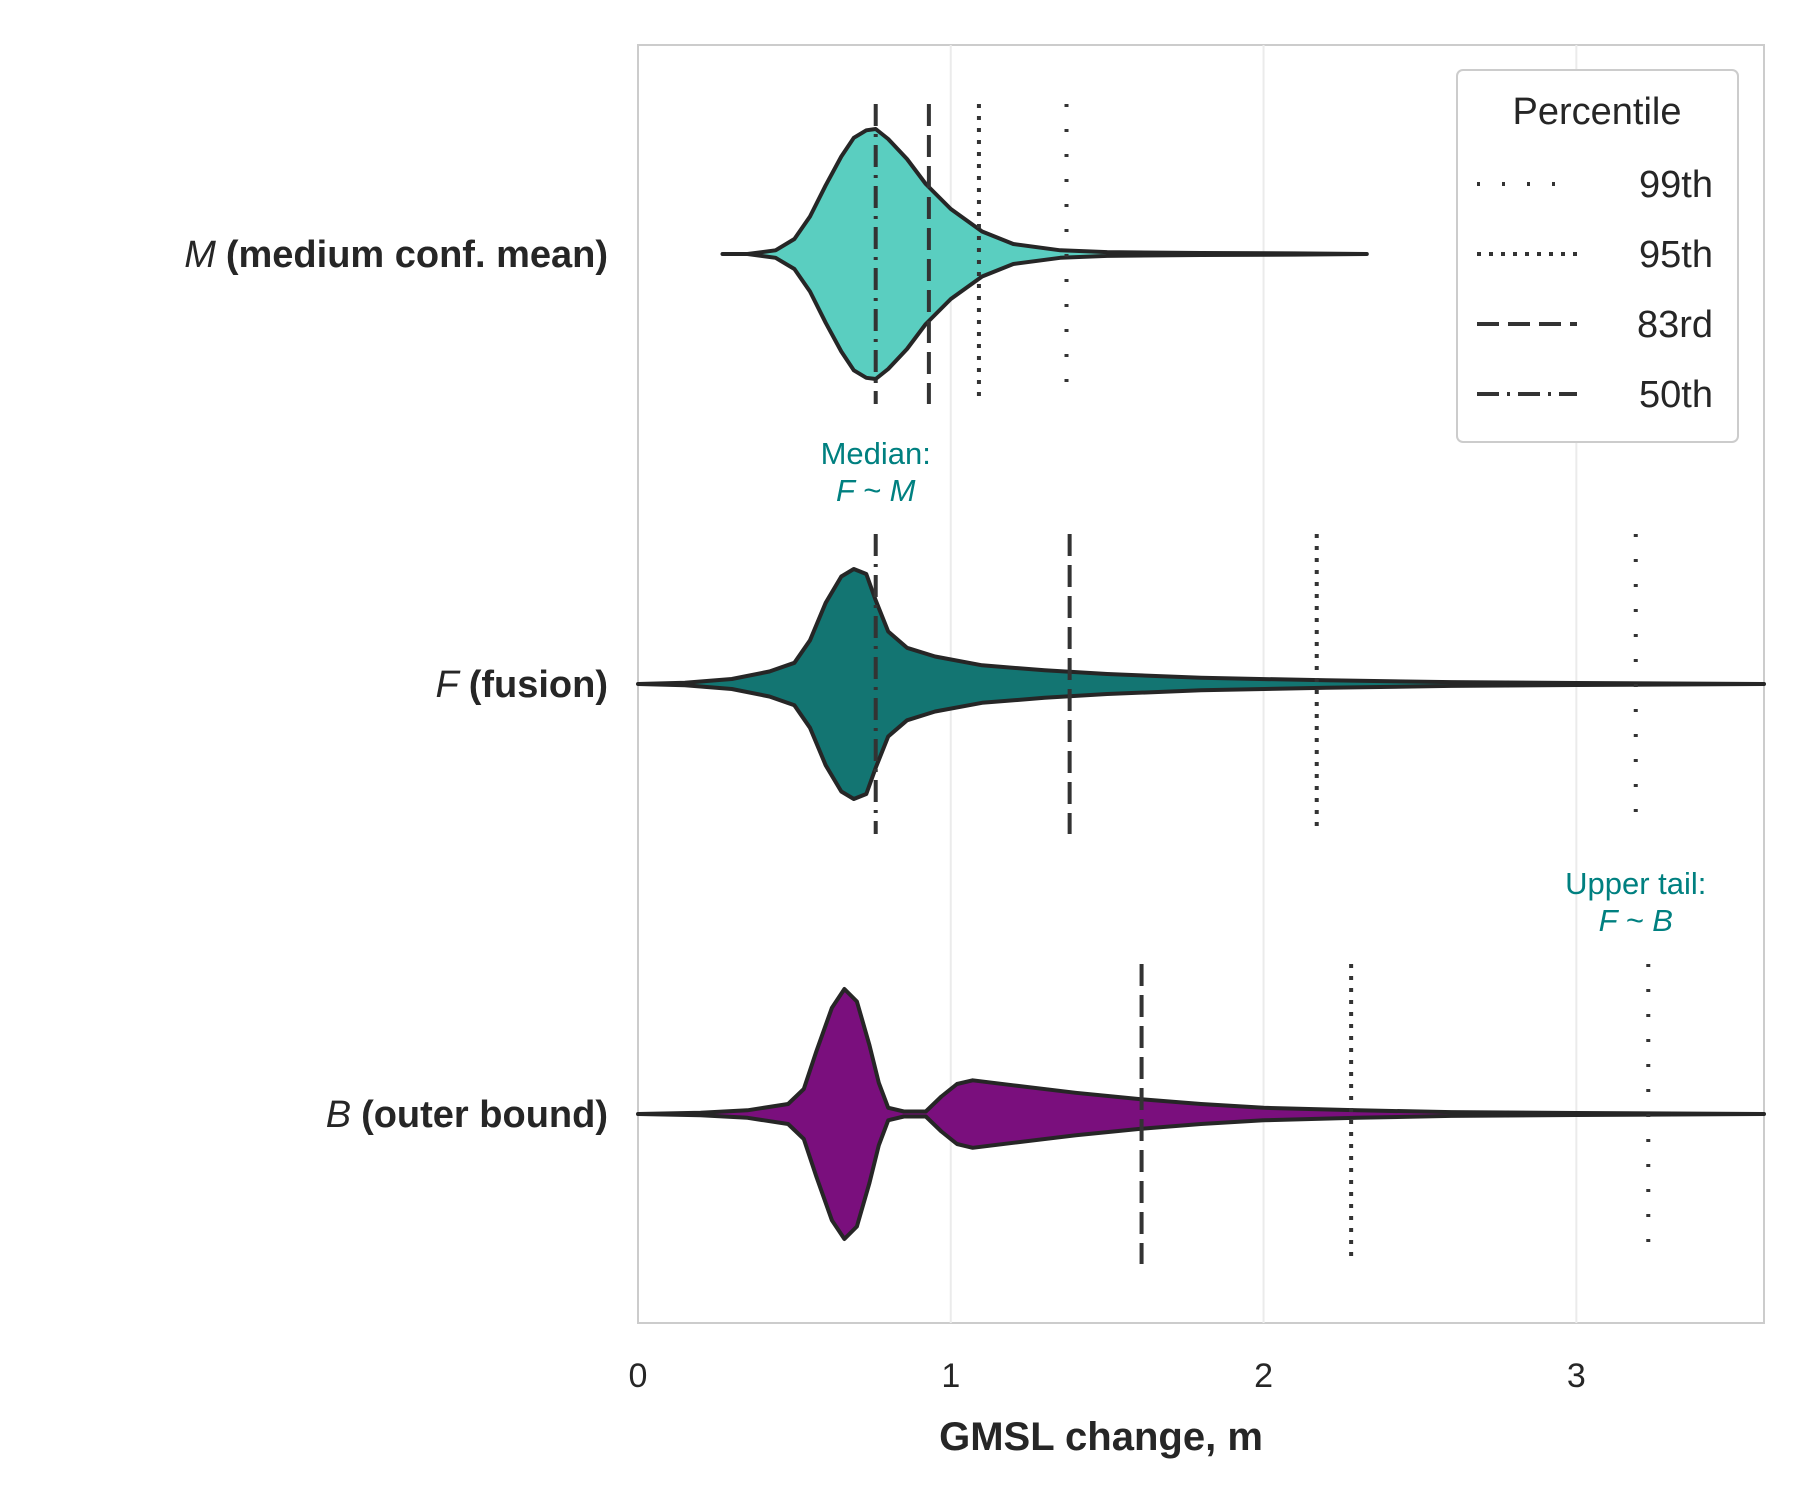 The image size is (1800, 1500). Describe the element at coordinates (638, 1376) in the screenshot. I see `x-tick-label: 0` at that location.